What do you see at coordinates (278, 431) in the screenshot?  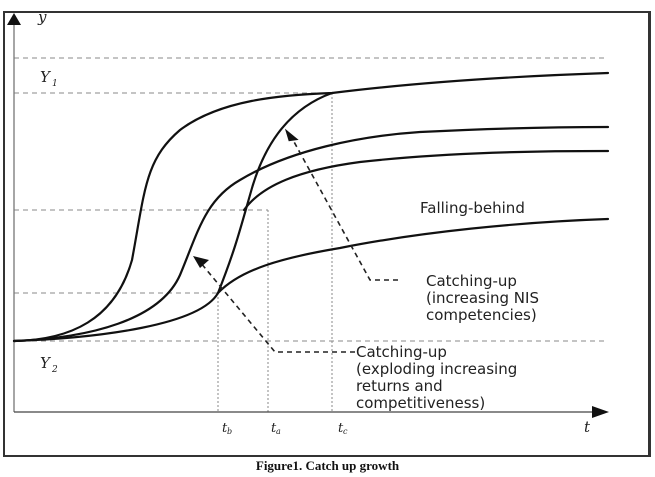 I see `svg-text: a` at bounding box center [278, 431].